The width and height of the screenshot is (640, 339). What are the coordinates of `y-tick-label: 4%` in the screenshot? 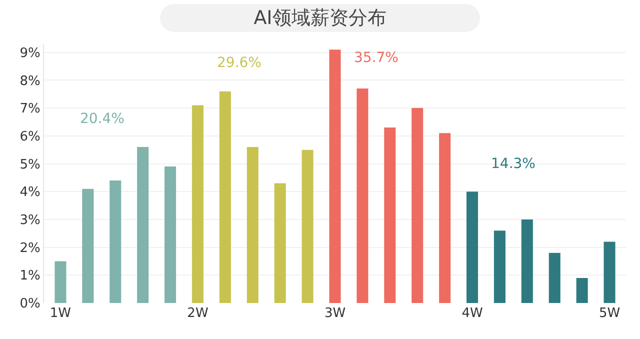 It's located at (30, 192).